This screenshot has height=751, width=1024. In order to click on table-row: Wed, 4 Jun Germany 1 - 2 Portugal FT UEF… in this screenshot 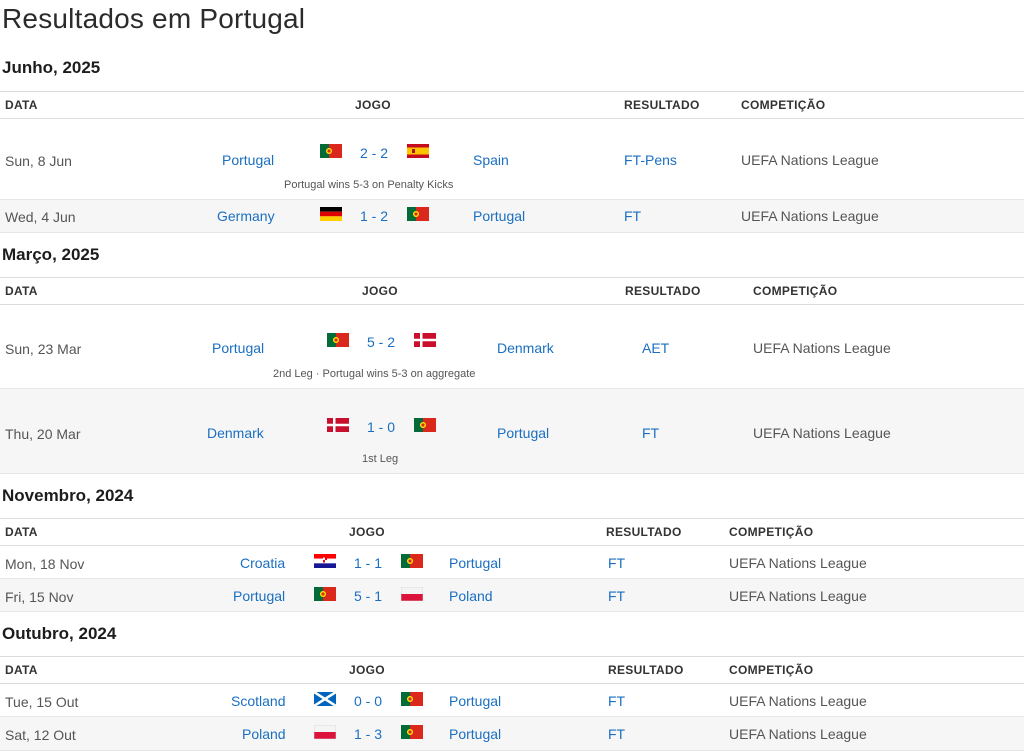, I will do `click(512, 216)`.